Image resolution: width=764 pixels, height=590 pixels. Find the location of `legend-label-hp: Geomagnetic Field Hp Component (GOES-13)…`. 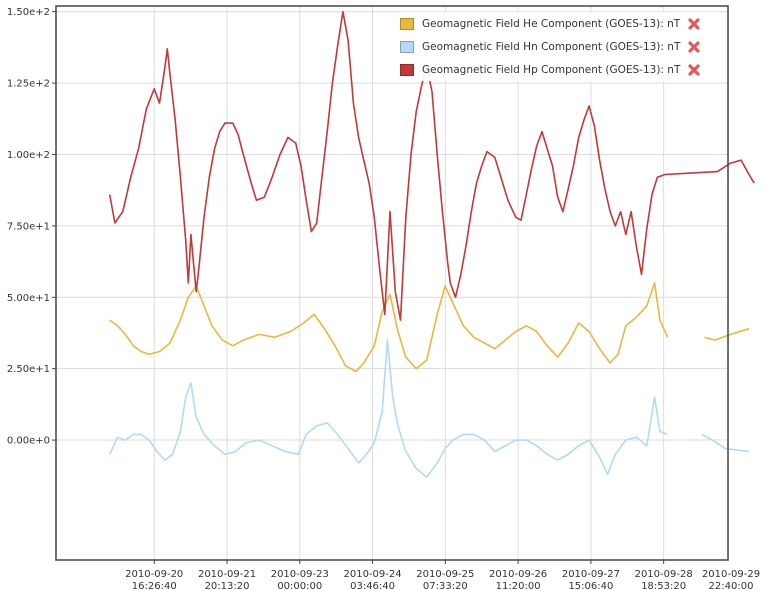

legend-label-hp: Geomagnetic Field Hp Component (GOES-13)… is located at coordinates (551, 69).